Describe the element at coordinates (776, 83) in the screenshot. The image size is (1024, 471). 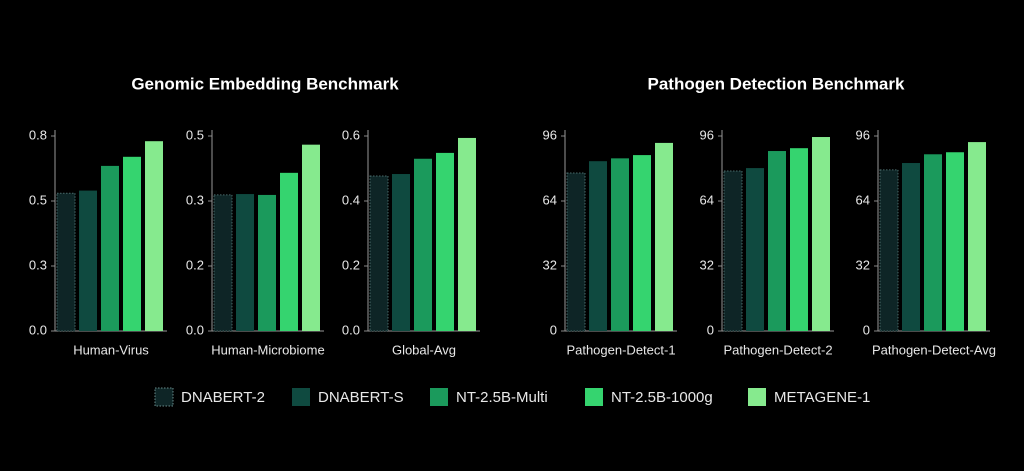
I see `group-title: Pathogen Detection Benchmark` at that location.